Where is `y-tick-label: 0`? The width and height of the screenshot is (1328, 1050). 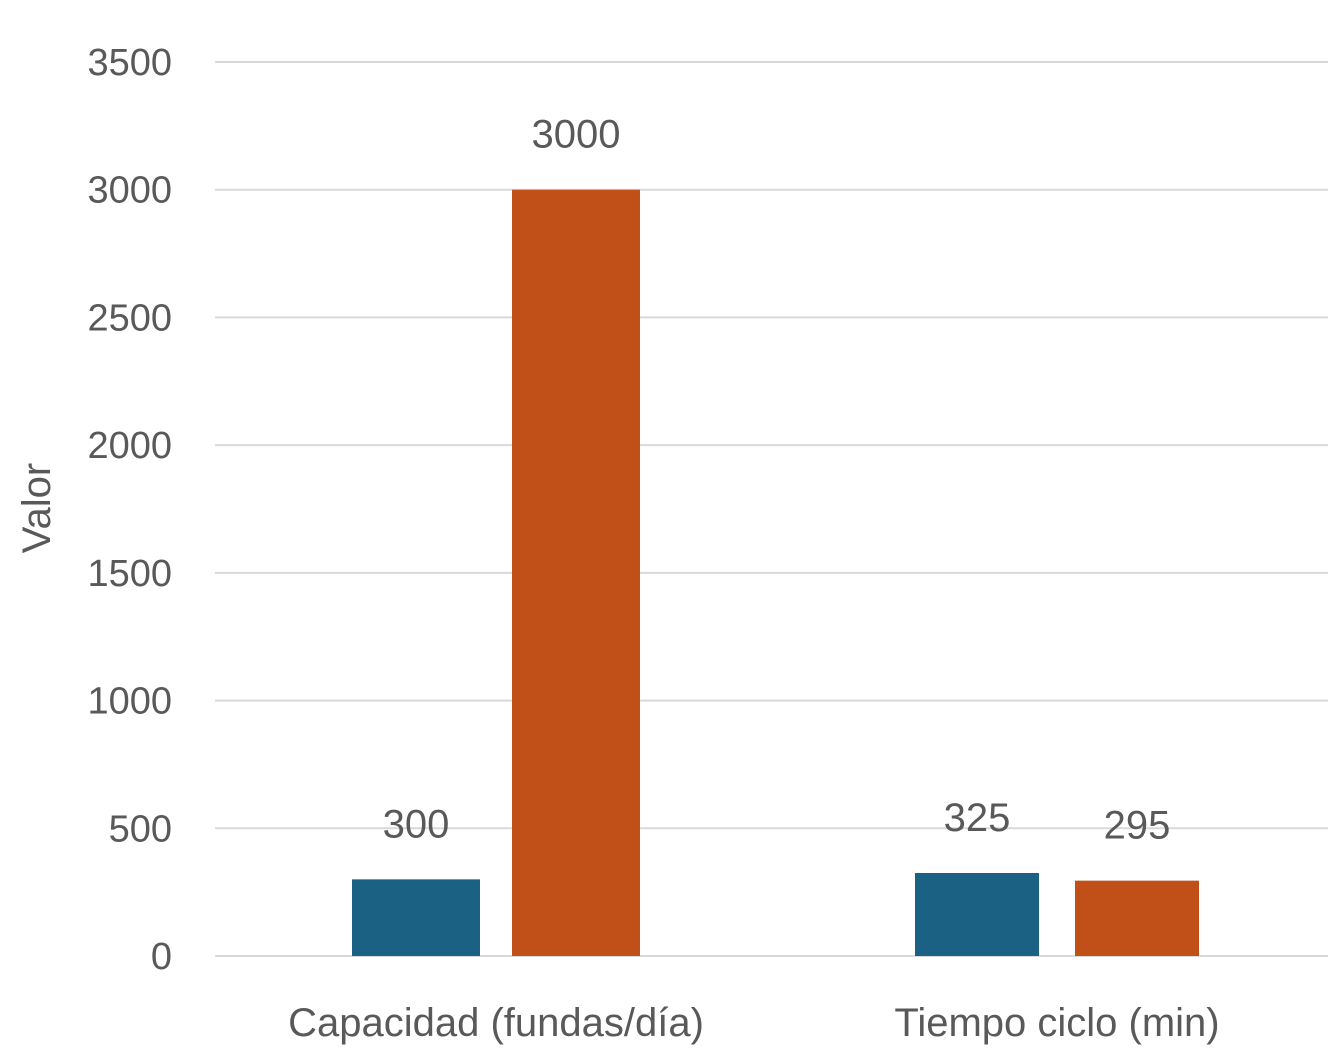
y-tick-label: 0 is located at coordinates (161, 957).